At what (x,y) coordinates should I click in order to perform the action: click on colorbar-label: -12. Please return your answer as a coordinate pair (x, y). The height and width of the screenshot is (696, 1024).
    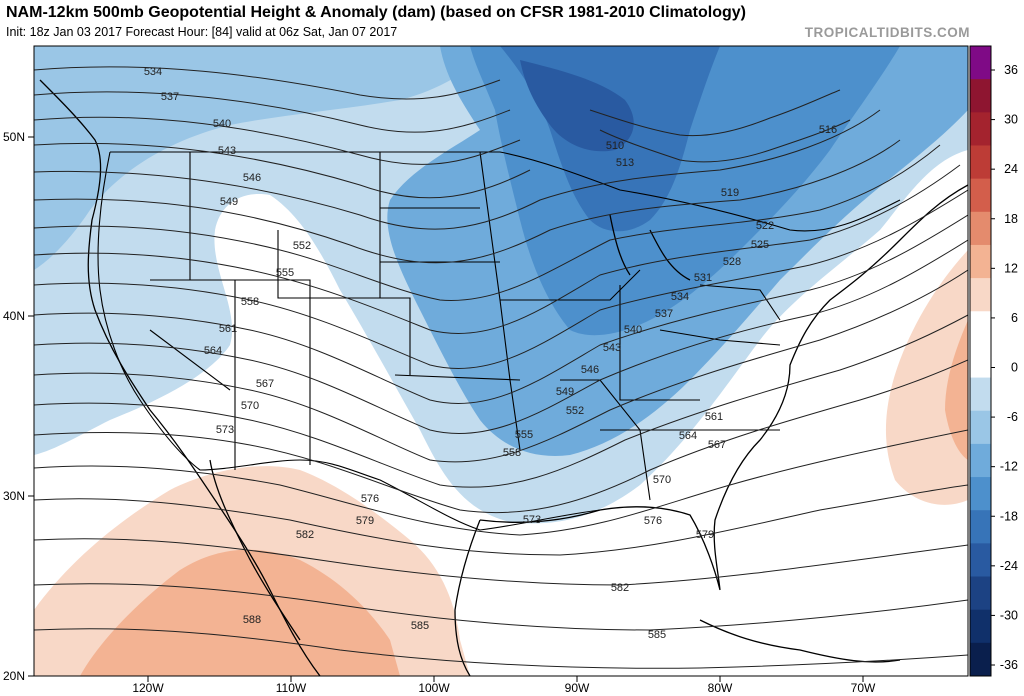
    Looking at the image, I should click on (1009, 467).